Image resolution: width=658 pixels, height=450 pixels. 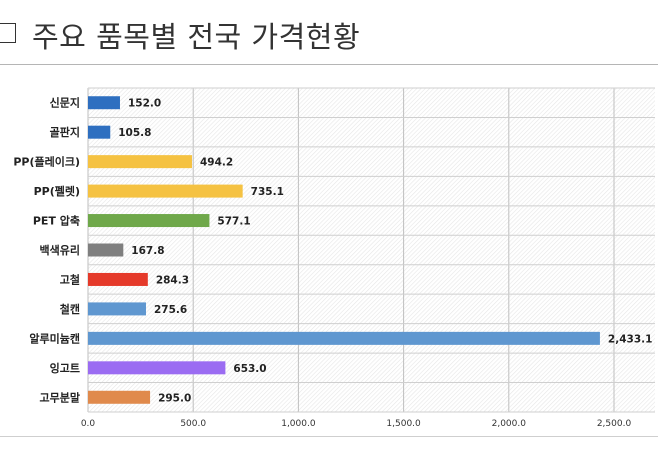 I want to click on checkbox-icon, so click(x=8, y=33).